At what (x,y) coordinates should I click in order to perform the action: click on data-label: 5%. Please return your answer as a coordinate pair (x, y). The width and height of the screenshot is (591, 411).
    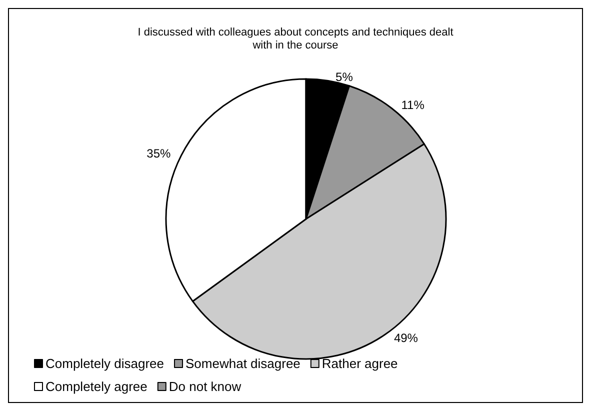
    Looking at the image, I should click on (345, 77).